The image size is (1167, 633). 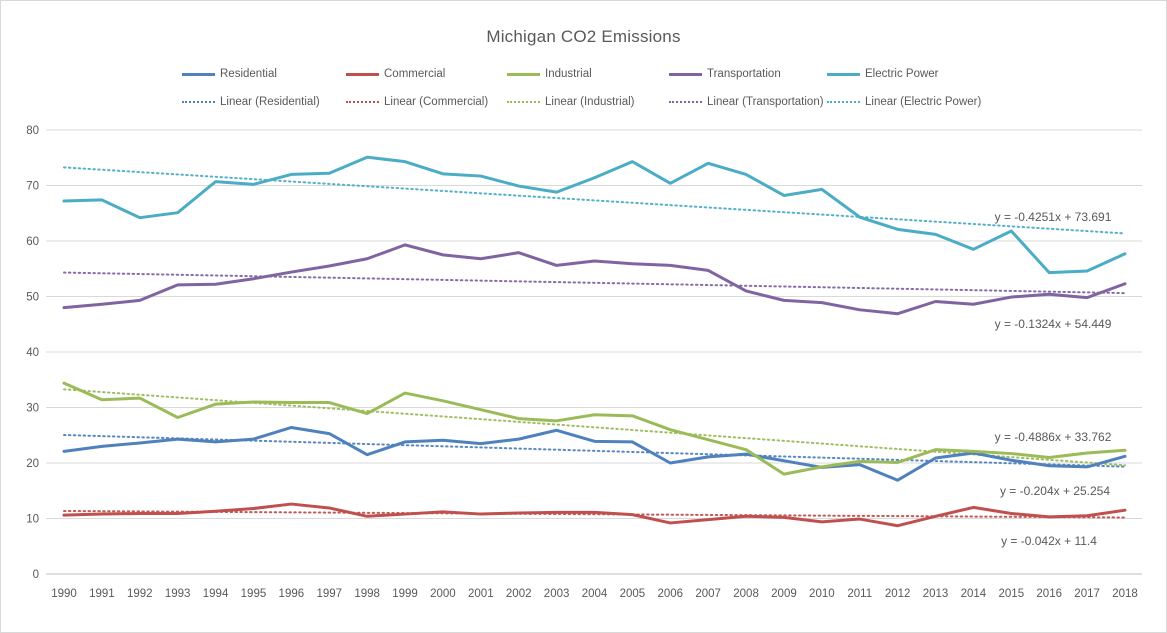 I want to click on x-axis-tick-label-2013: 2013, so click(x=936, y=594).